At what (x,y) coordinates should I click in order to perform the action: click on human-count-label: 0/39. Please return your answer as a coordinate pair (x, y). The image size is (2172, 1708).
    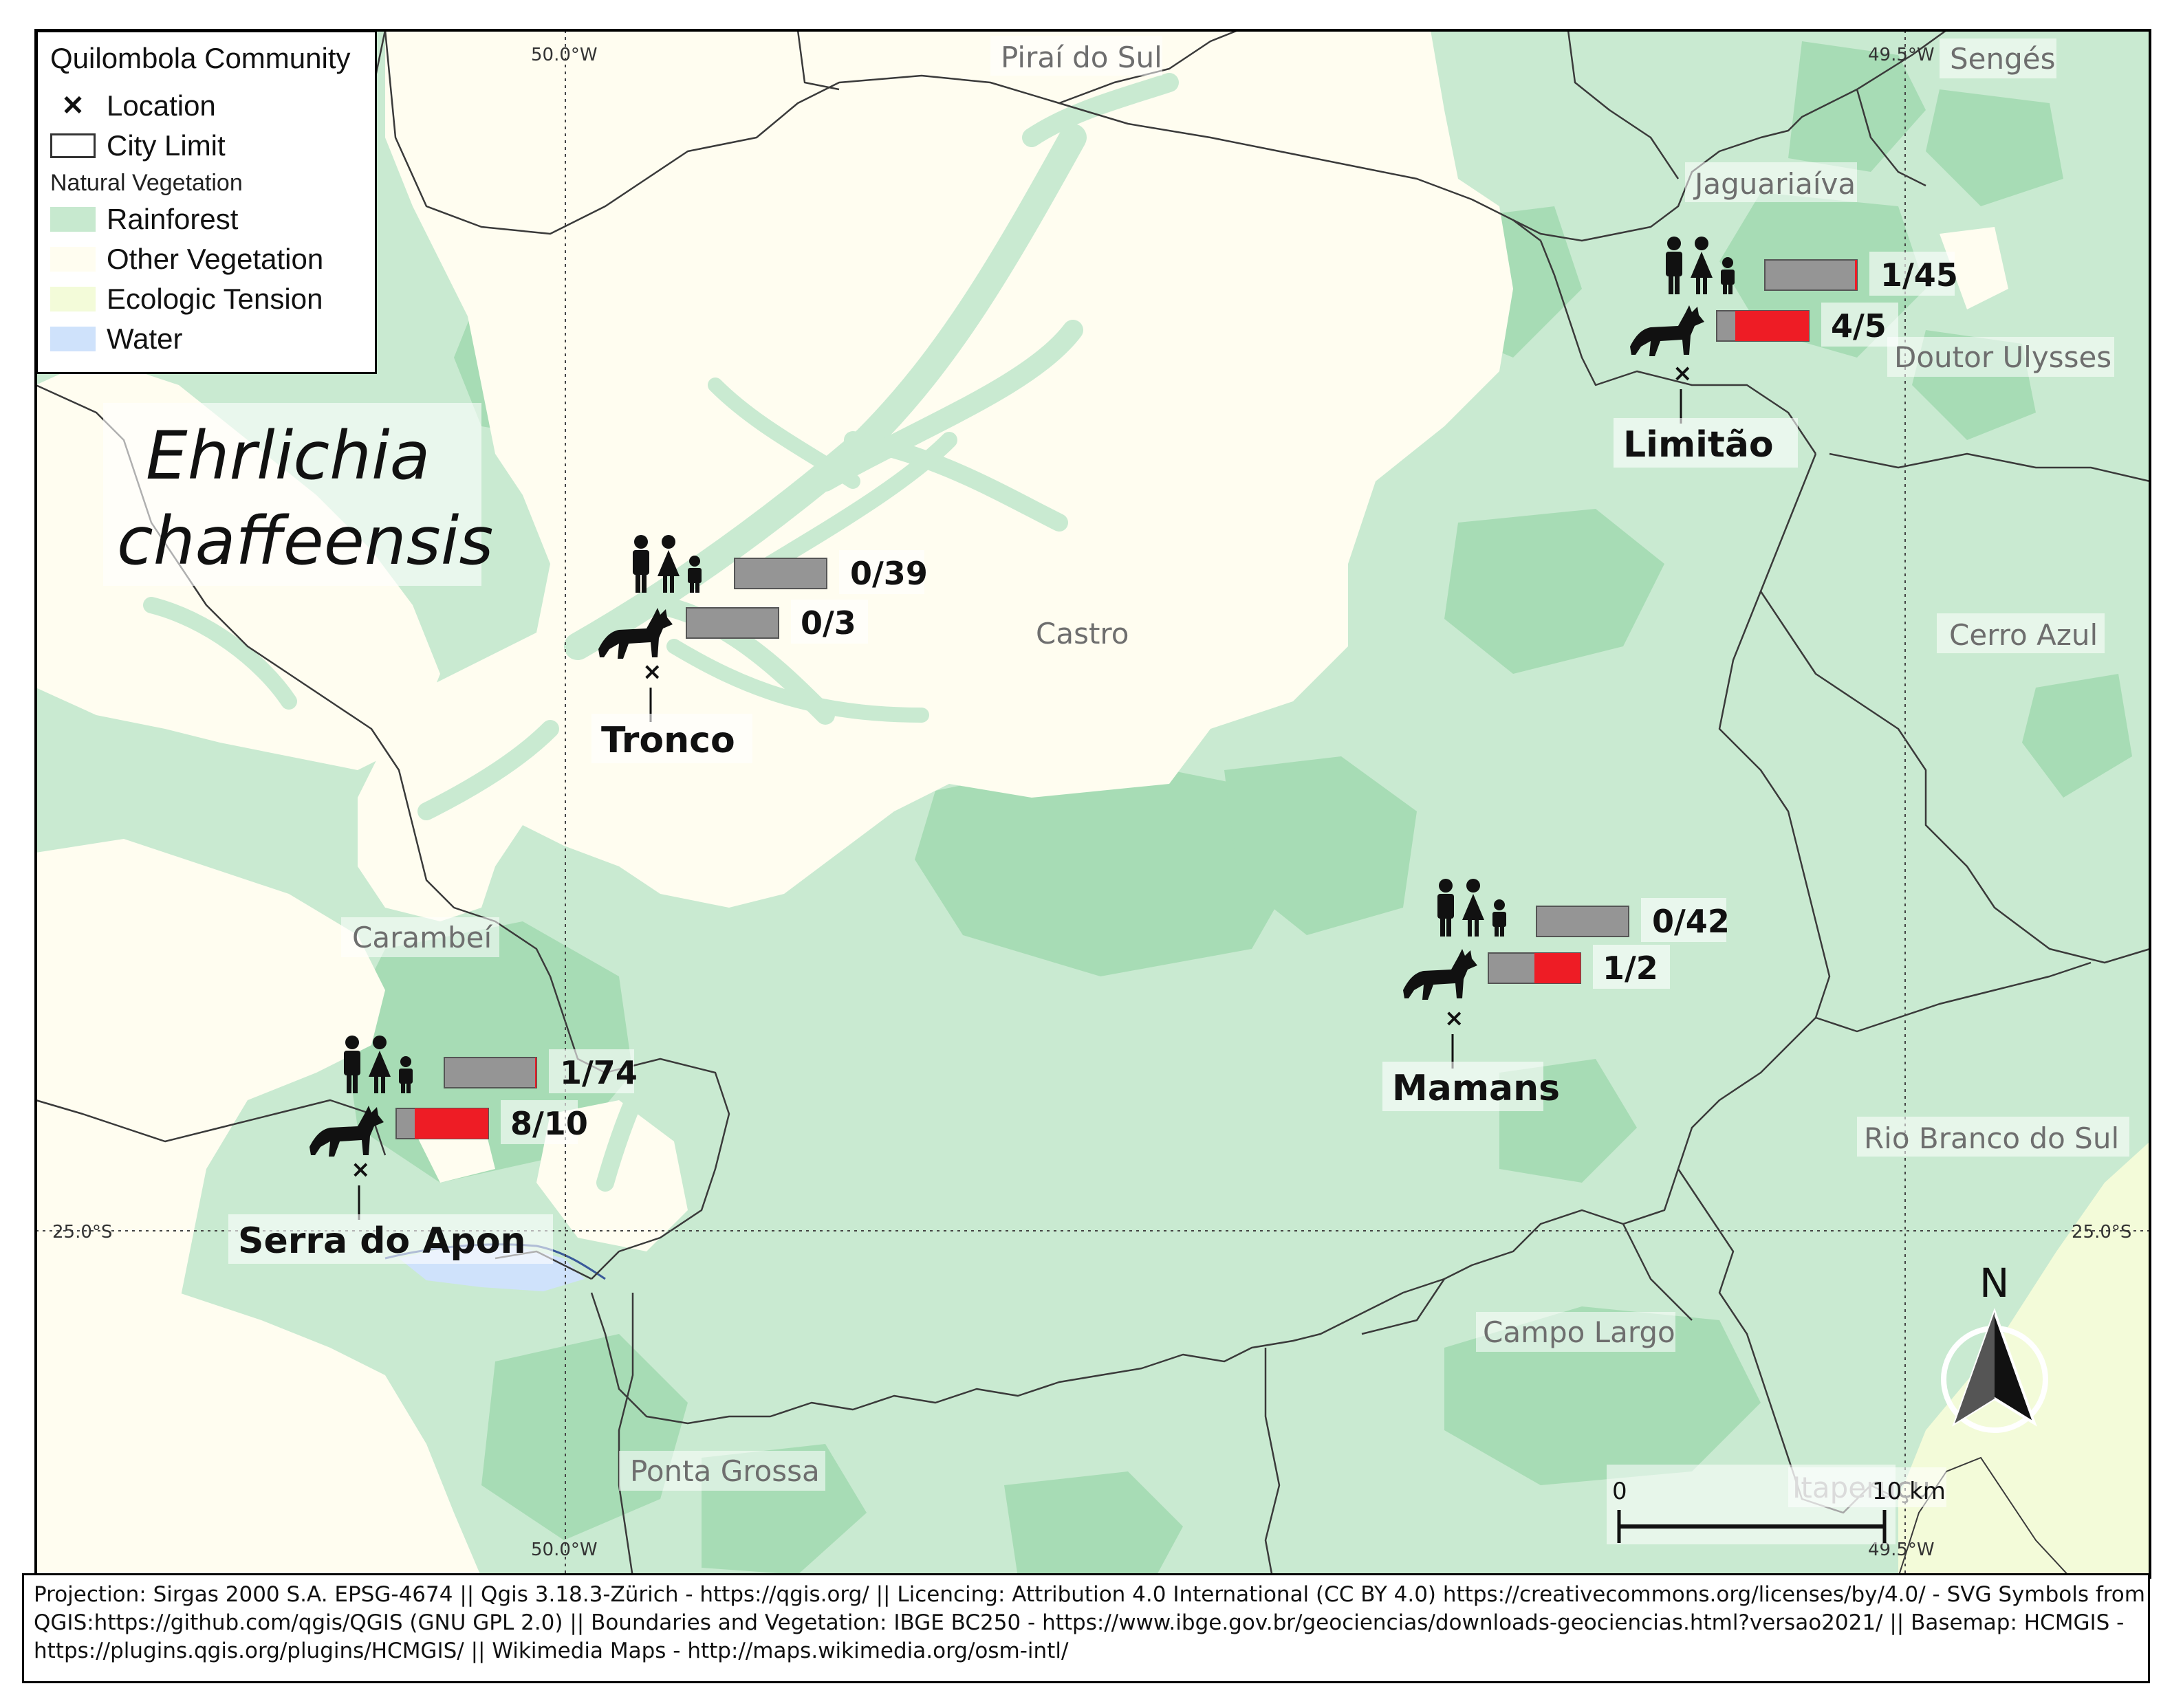
    Looking at the image, I should click on (889, 573).